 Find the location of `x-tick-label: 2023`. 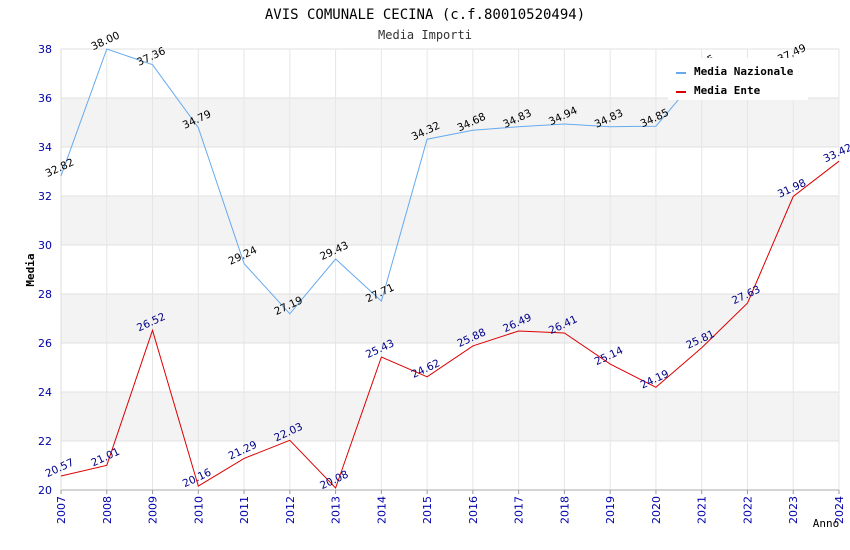

x-tick-label: 2023 is located at coordinates (793, 510).